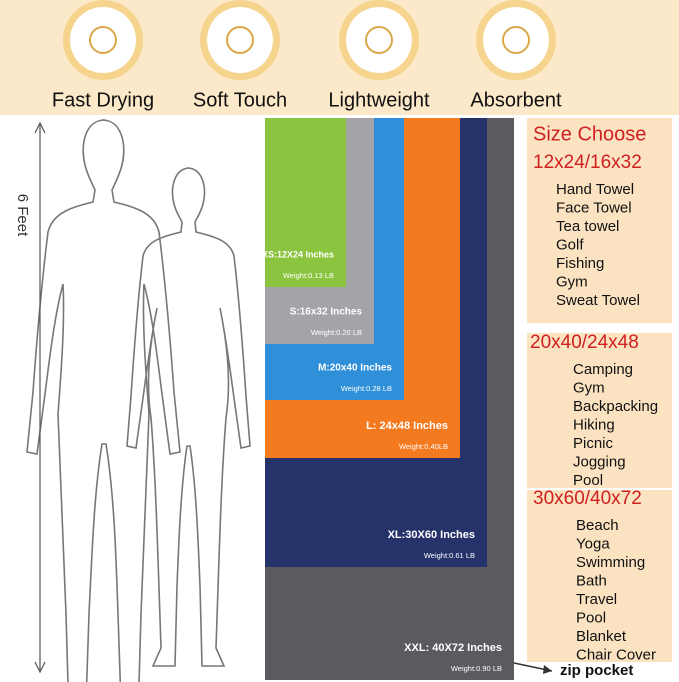  What do you see at coordinates (596, 599) in the screenshot?
I see `guide-item: Travel` at bounding box center [596, 599].